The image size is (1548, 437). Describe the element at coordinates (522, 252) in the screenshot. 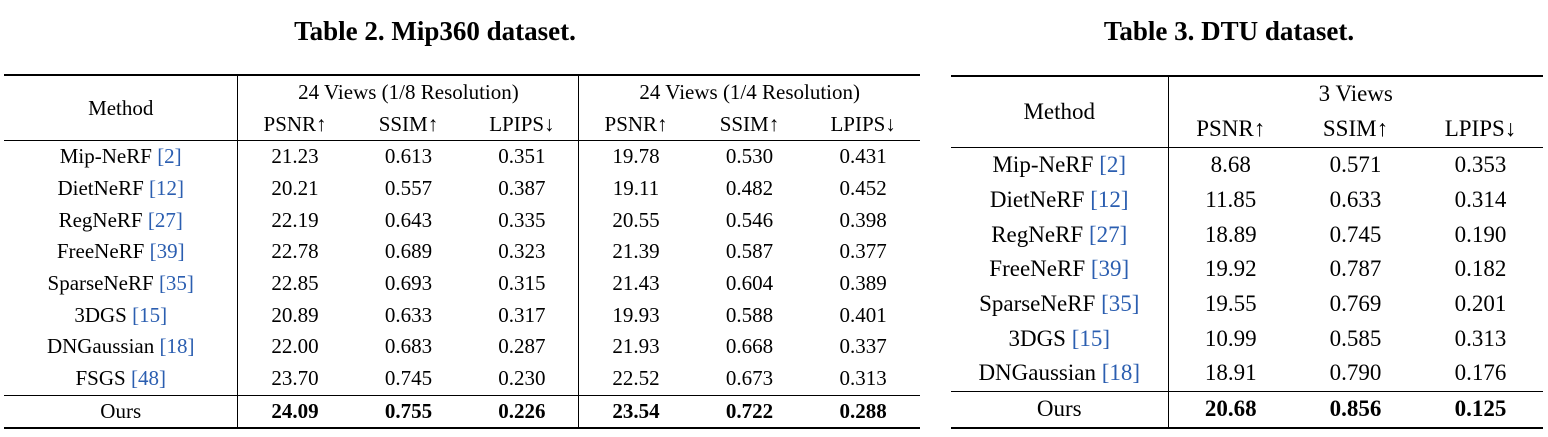

I see `metric-value-cell: 0.323` at that location.